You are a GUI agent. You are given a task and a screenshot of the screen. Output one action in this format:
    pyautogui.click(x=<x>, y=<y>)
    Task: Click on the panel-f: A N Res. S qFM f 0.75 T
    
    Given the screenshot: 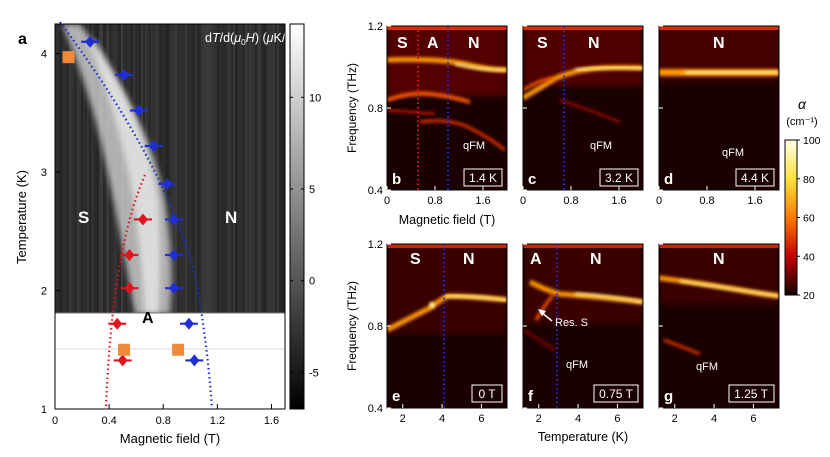 What is the action you would take?
    pyautogui.click(x=583, y=326)
    